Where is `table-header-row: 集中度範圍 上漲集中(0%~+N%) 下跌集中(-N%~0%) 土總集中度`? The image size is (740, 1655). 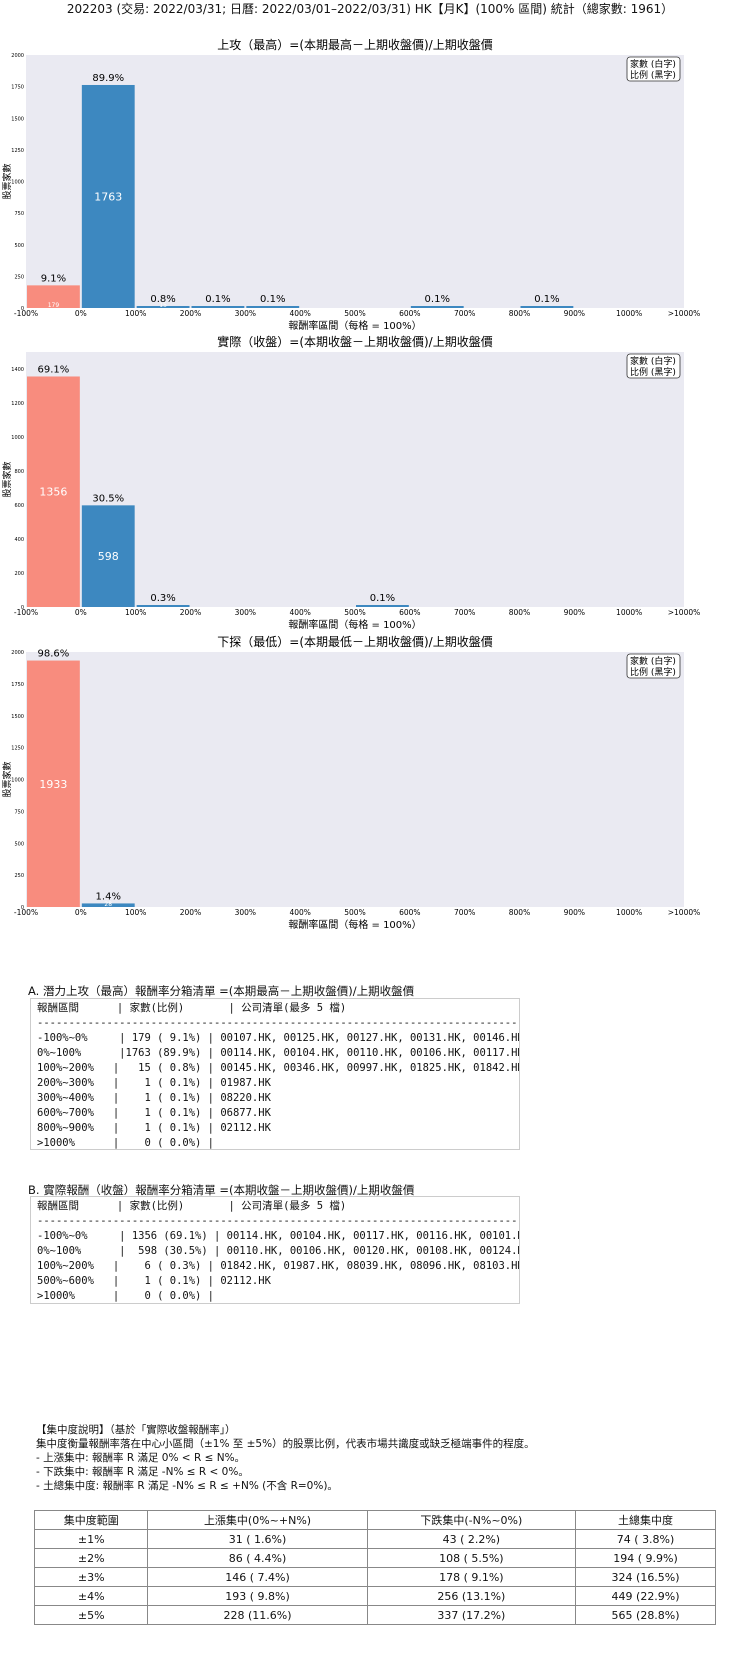 table-header-row: 集中度範圍 上漲集中(0%~+N%) 下跌集中(-N%~0%) 土總集中度 is located at coordinates (374, 1520).